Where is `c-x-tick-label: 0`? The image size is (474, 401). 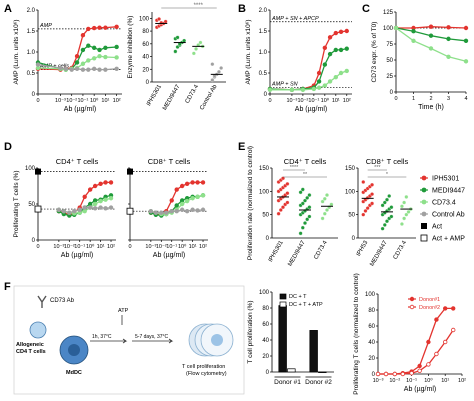 c-x-tick-label: 0 is located at coordinates (395, 99).